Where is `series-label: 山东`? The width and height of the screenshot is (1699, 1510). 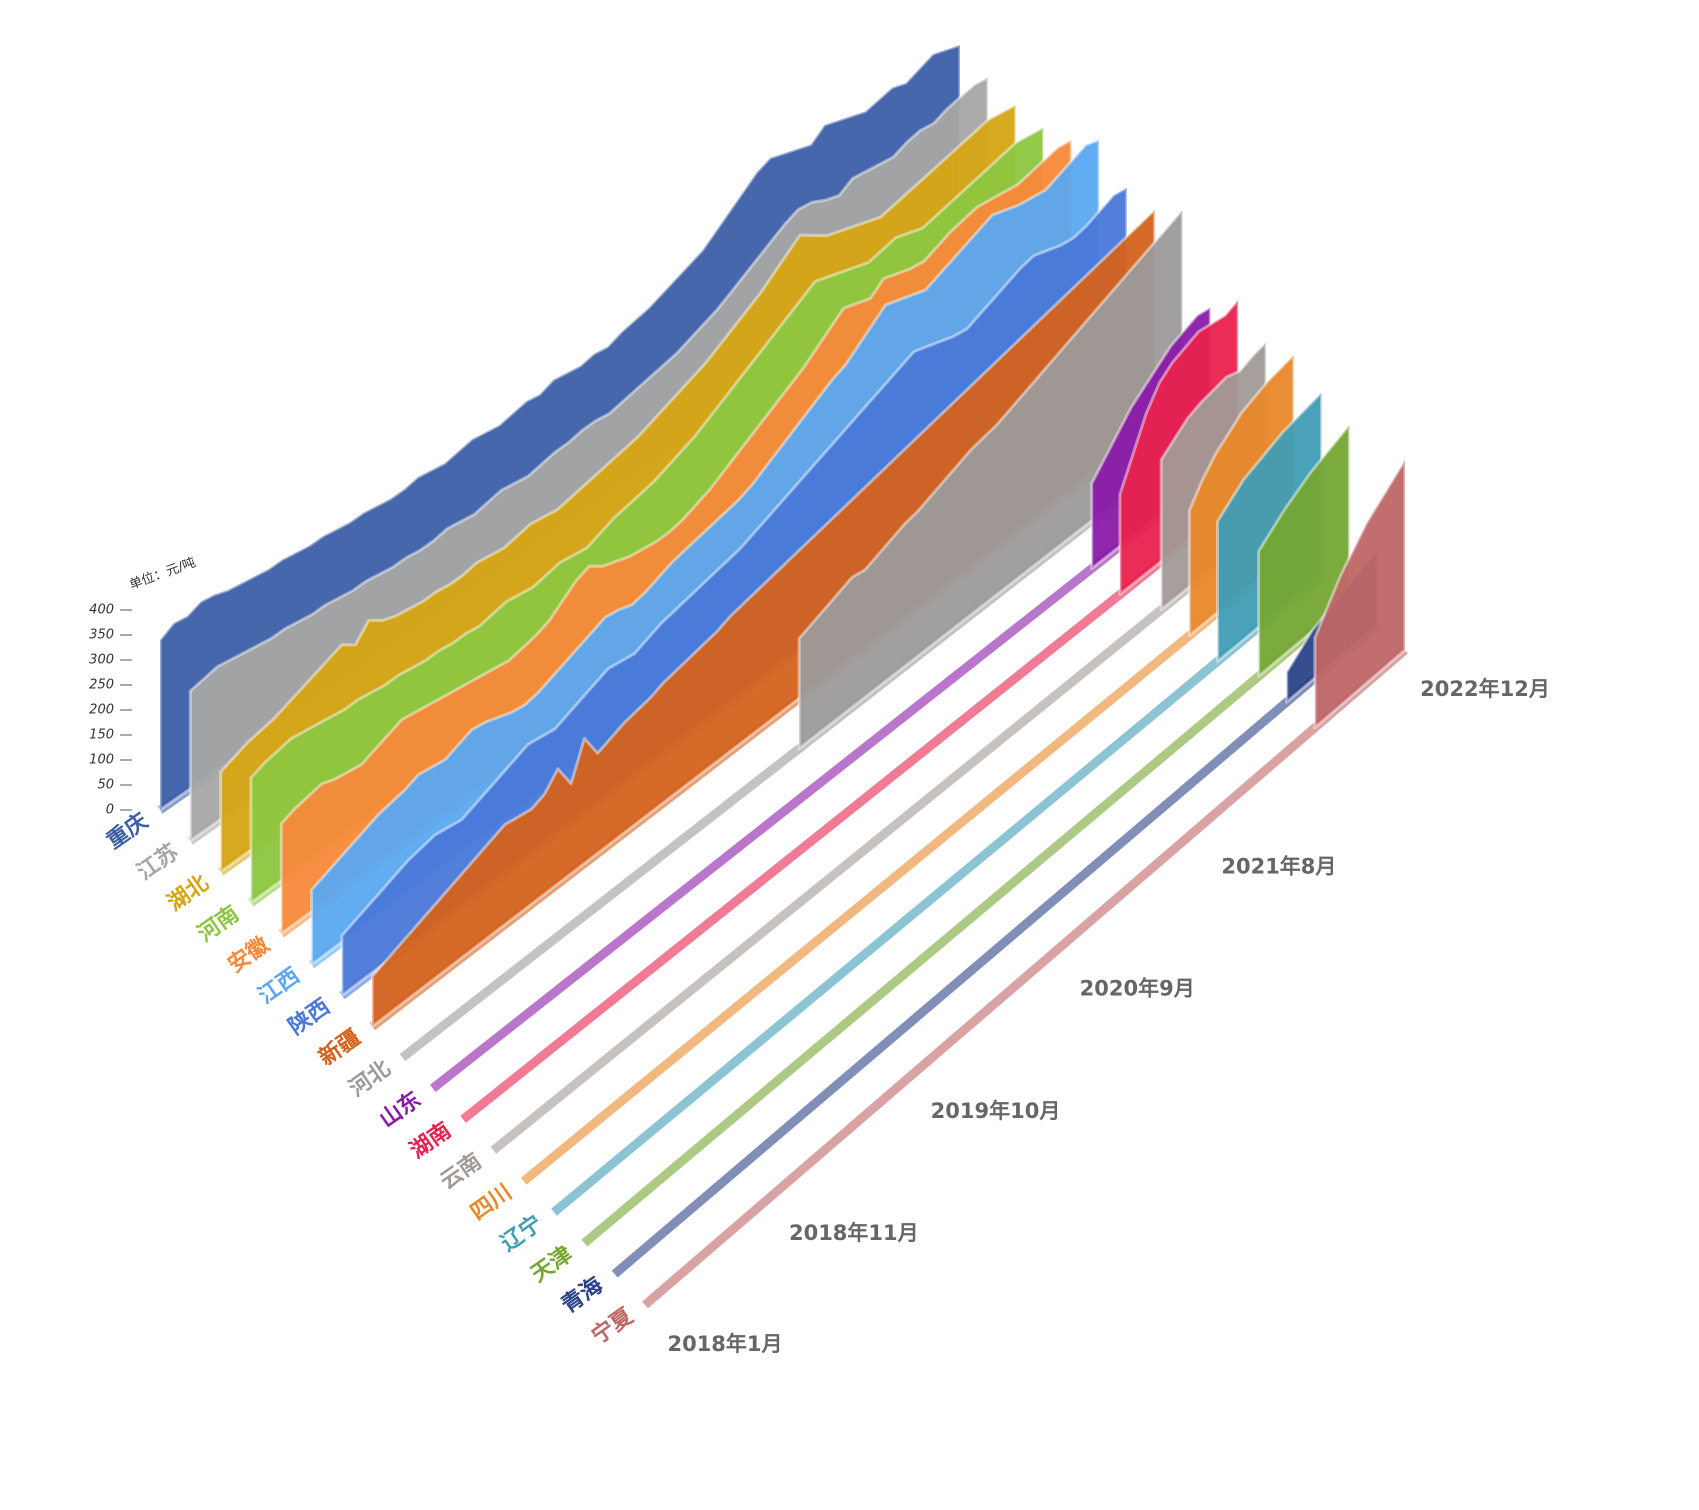
series-label: 山东 is located at coordinates (400, 1109).